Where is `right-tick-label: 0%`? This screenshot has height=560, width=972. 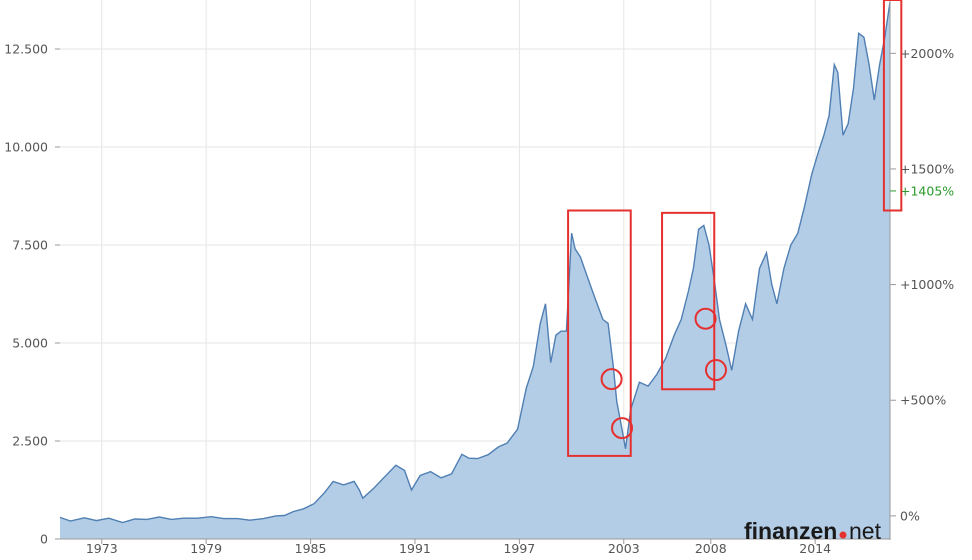 right-tick-label: 0% is located at coordinates (910, 515).